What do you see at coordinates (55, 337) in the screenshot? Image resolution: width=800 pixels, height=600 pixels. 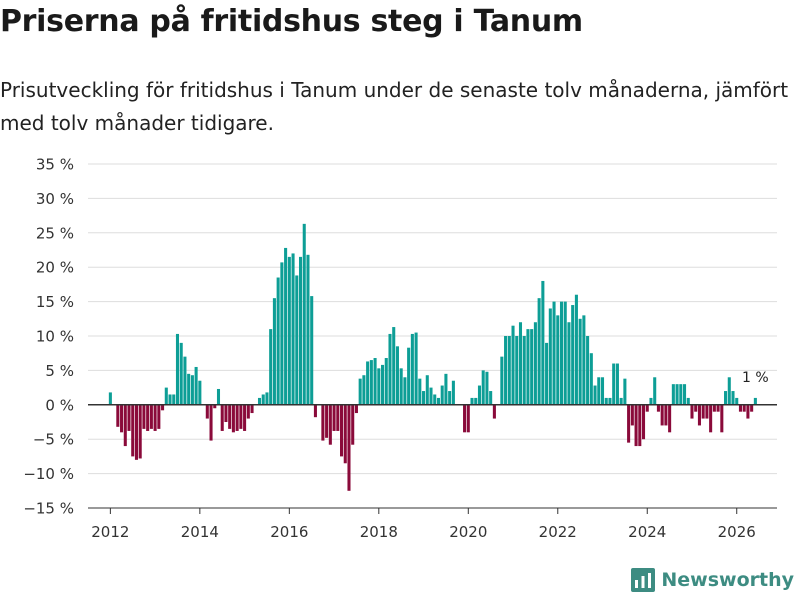 I see `y-tick-label: 10 %` at bounding box center [55, 337].